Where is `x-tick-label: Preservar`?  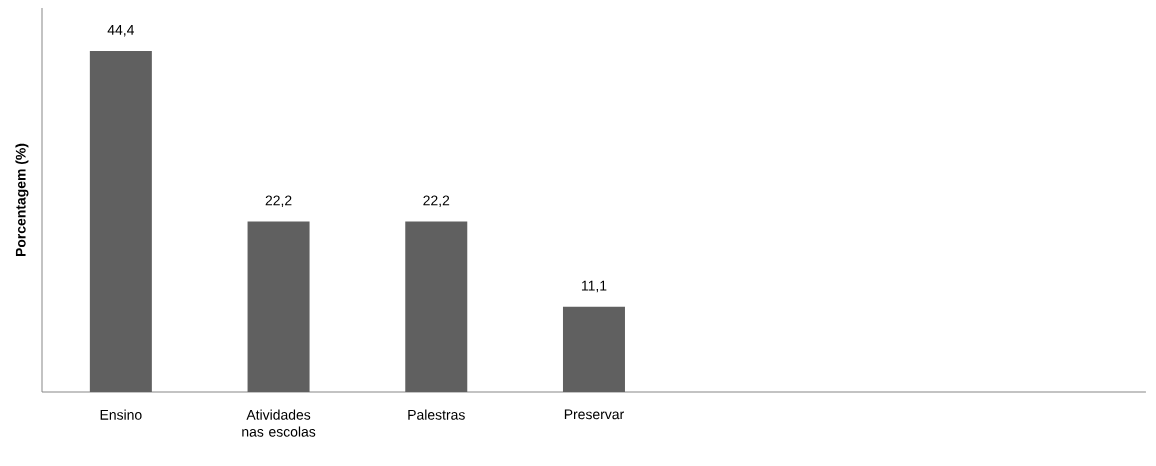 x-tick-label: Preservar is located at coordinates (594, 414).